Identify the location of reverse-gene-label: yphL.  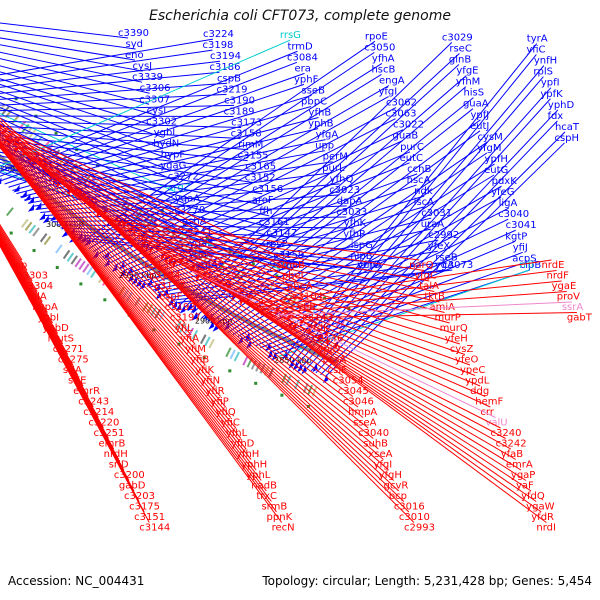
(258, 475).